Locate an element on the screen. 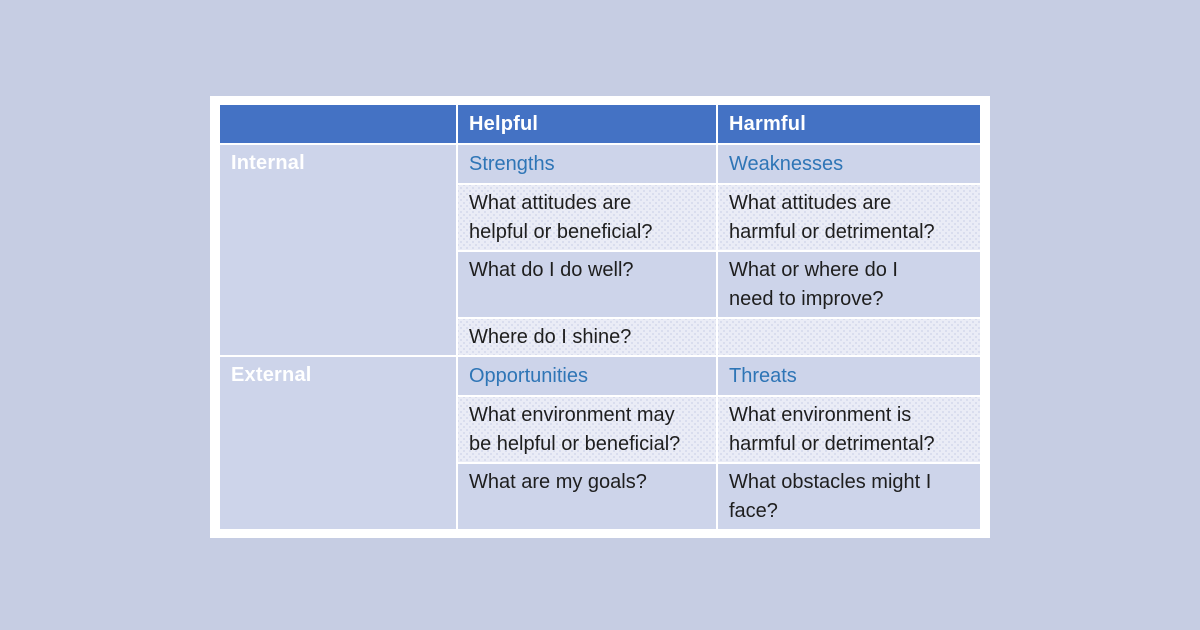  cell-question-obstacles: What obstacles might I face? is located at coordinates (849, 496).